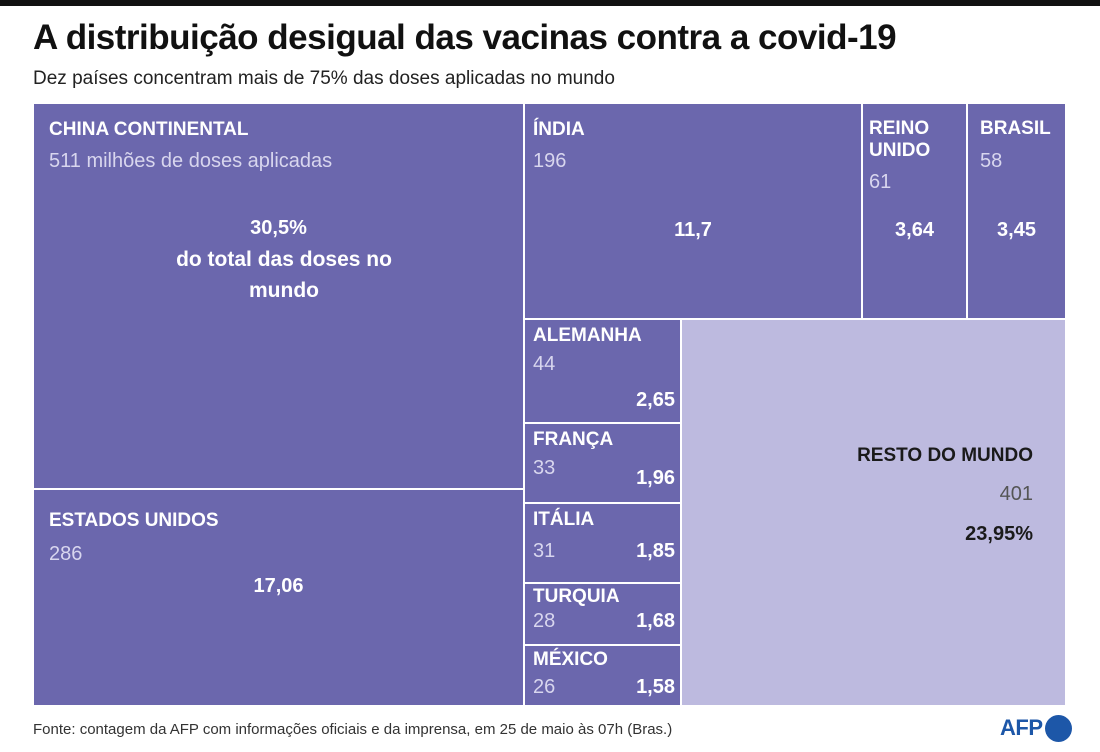  I want to click on cell-label-reino-unido: REINO UNIDO, so click(900, 139).